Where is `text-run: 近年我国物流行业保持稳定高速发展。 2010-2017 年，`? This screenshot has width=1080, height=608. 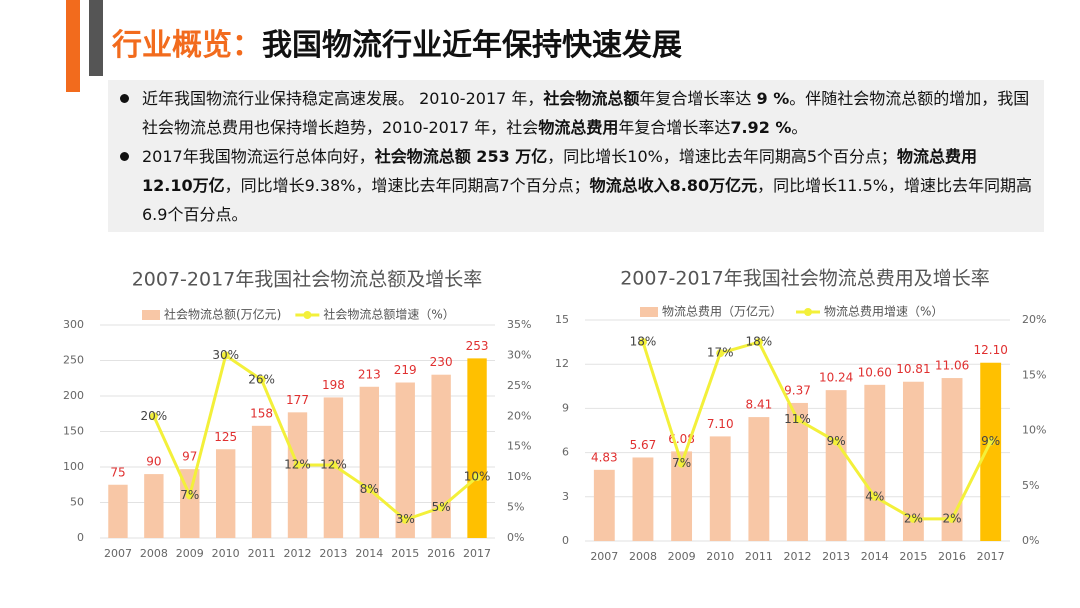 text-run: 近年我国物流行业保持稳定高速发展。 2010-2017 年， is located at coordinates (343, 98).